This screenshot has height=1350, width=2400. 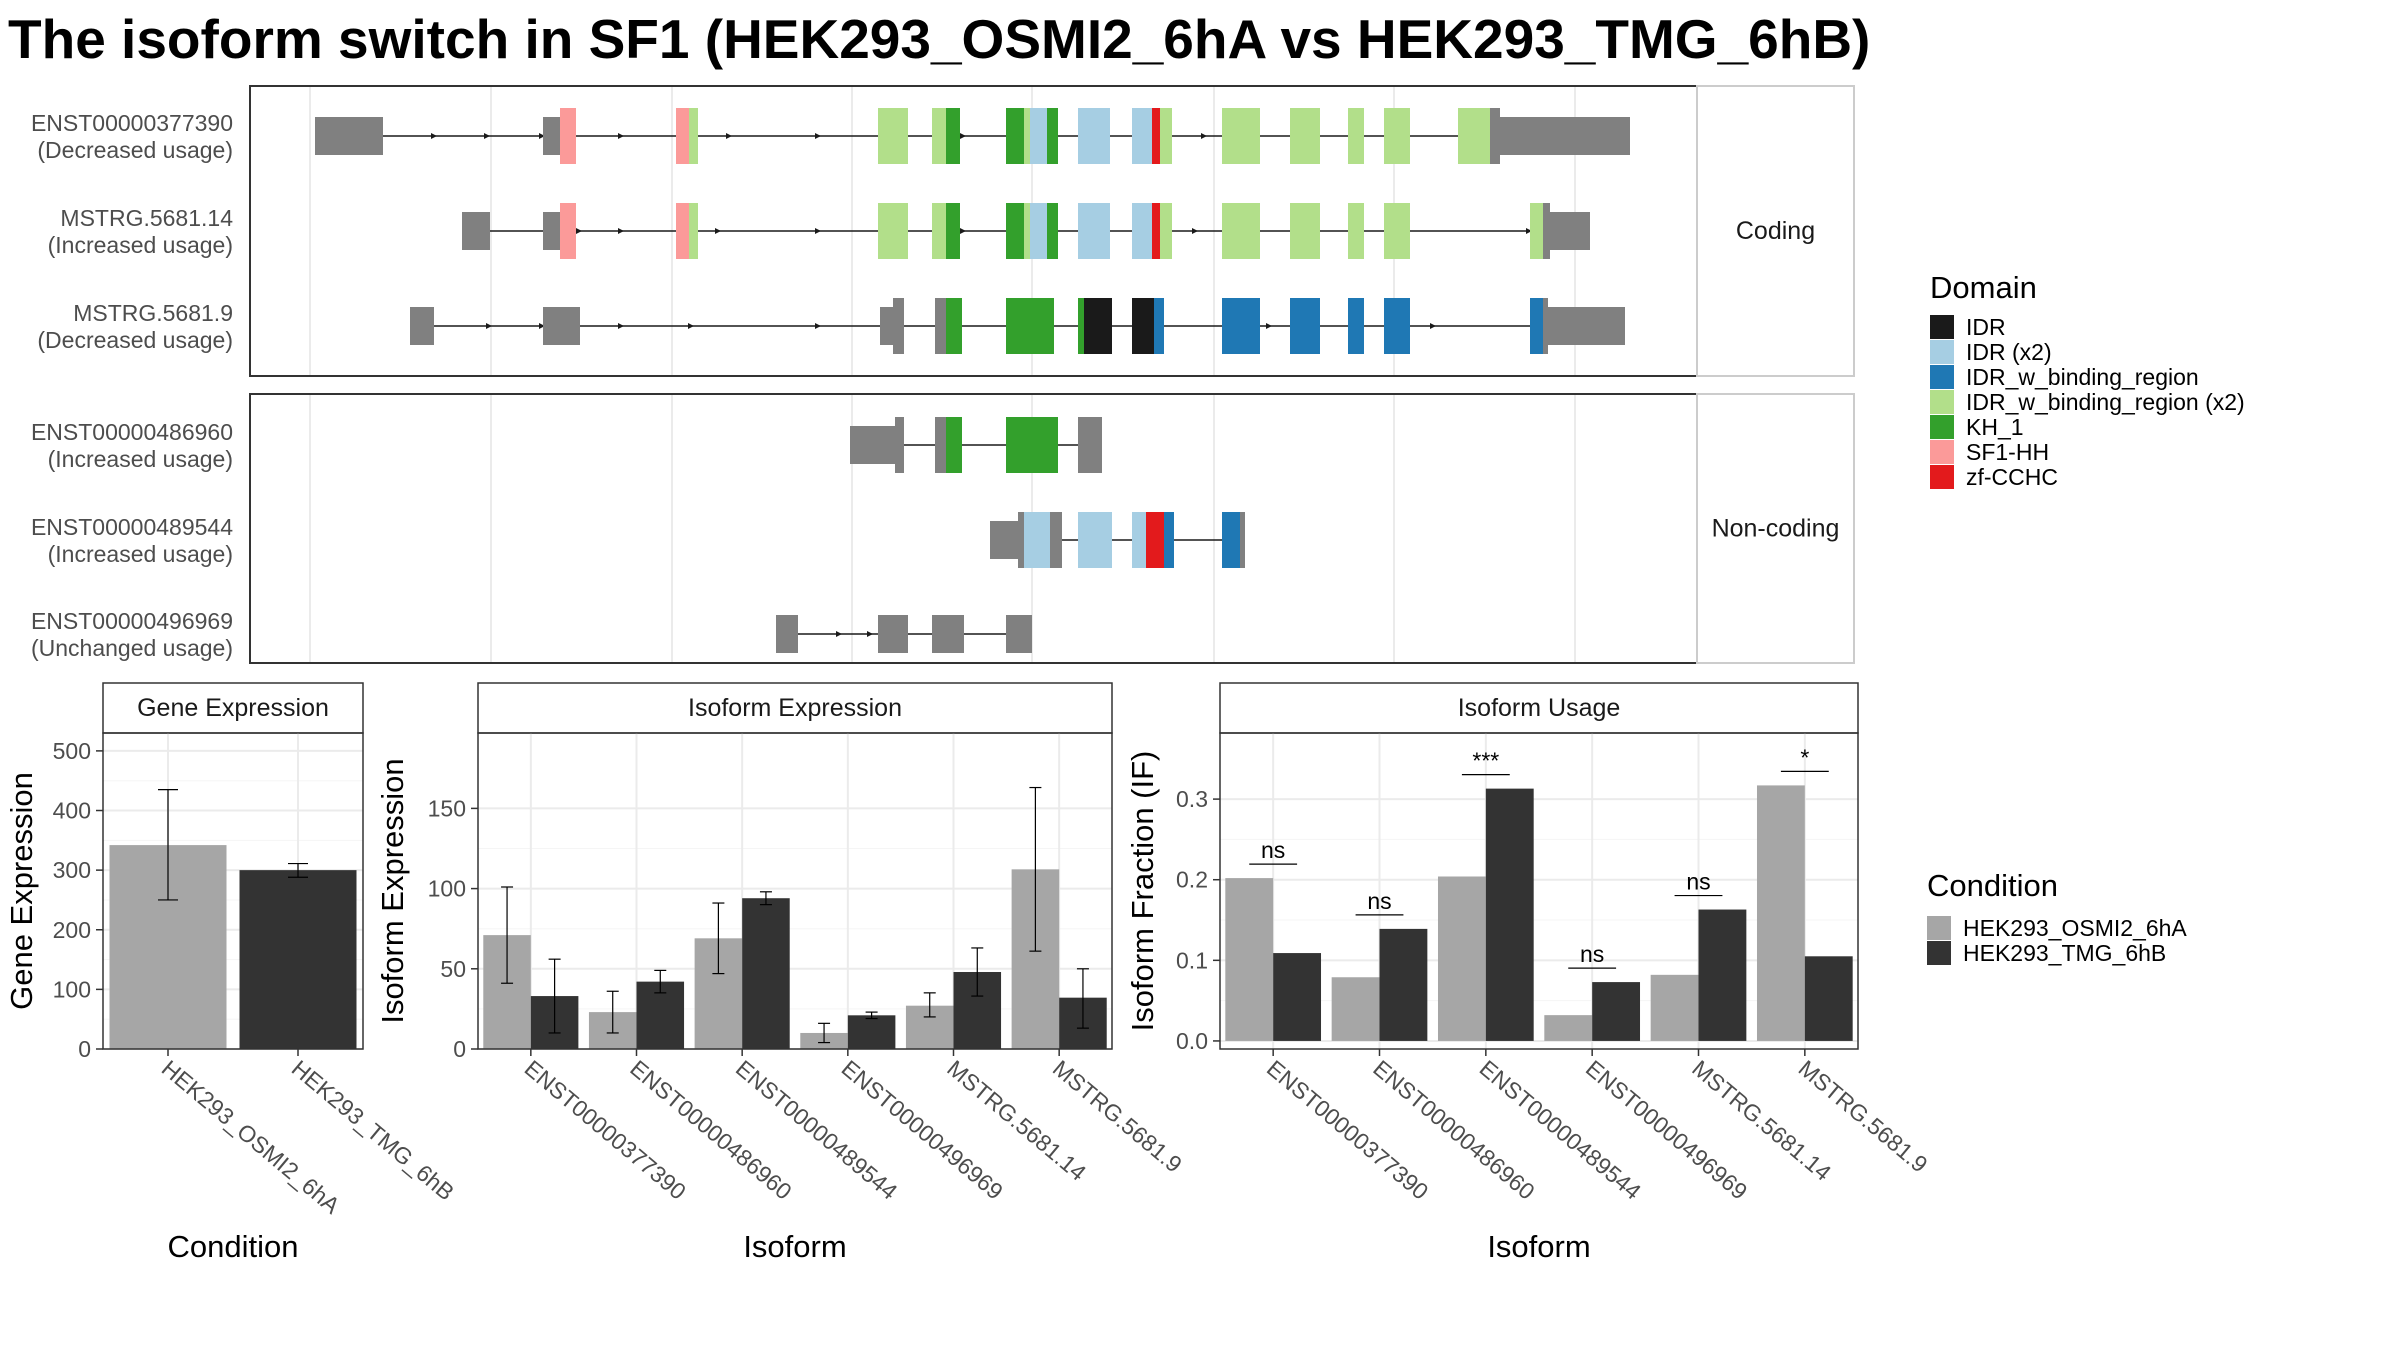 I want to click on significance-label: *, so click(x=1804, y=757).